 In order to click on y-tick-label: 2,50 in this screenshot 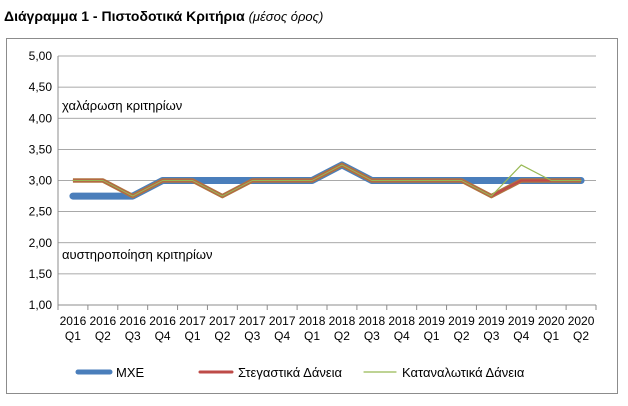, I will do `click(41, 212)`.